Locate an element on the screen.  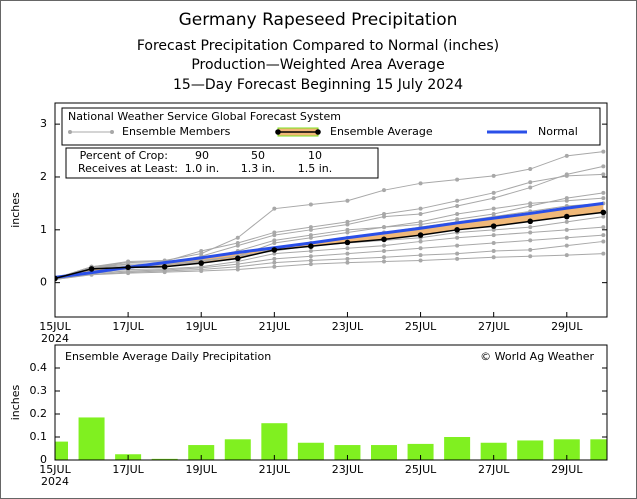
x-tick-label: 15JUL is located at coordinates (55, 326).